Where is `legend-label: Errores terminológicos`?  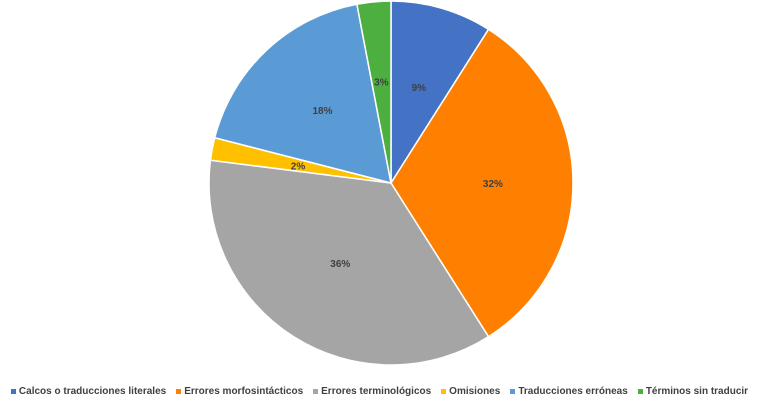 legend-label: Errores terminológicos is located at coordinates (376, 391).